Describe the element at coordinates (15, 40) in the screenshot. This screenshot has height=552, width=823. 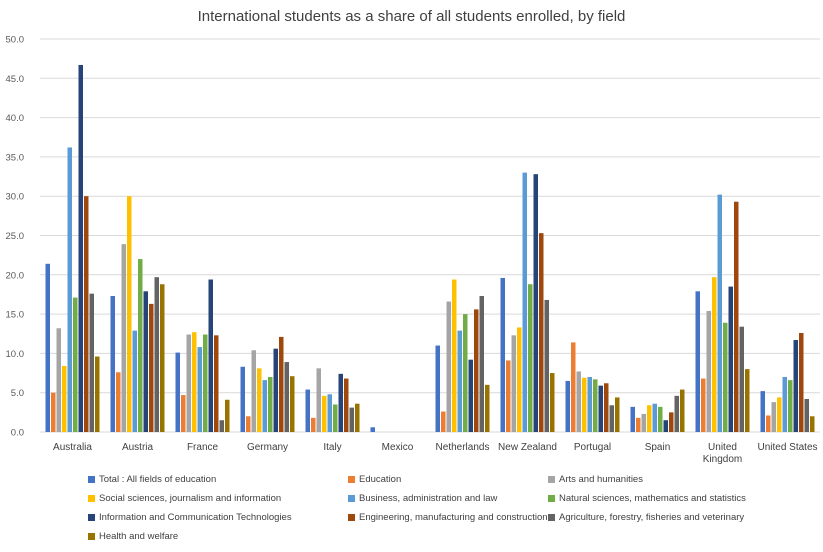
I see `y-tick-label: 50.0` at that location.